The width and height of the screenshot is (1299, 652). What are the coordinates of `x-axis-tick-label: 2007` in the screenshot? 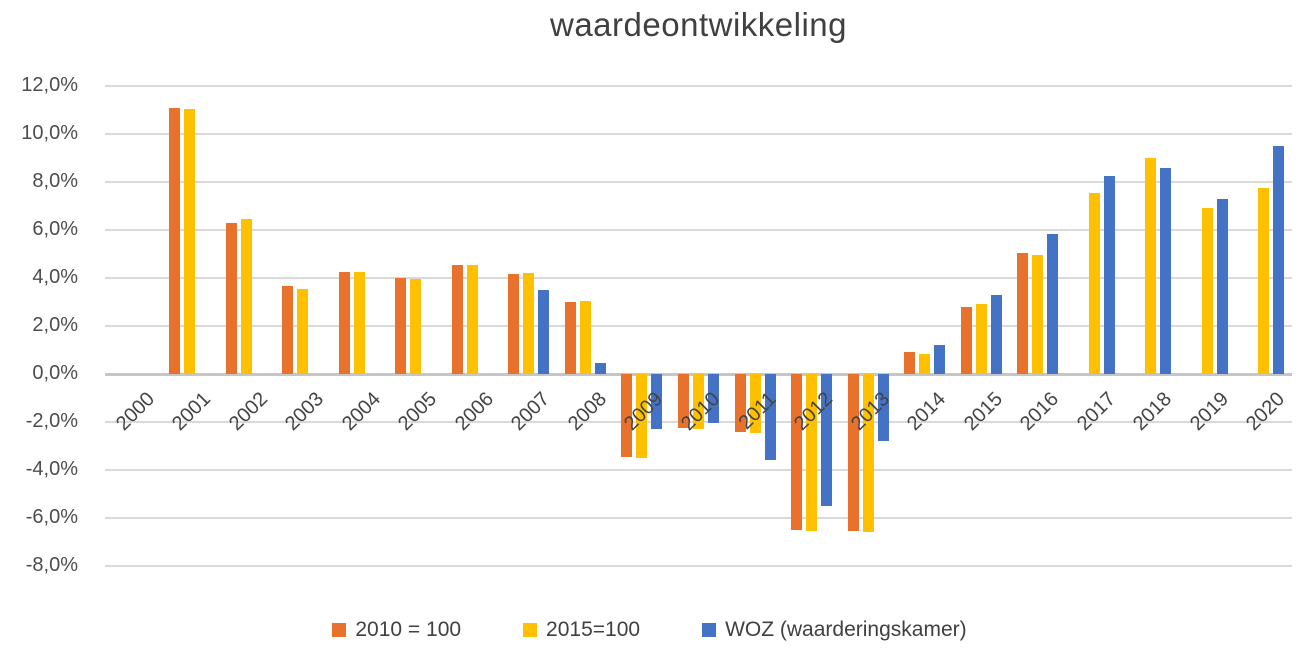 It's located at (531, 412).